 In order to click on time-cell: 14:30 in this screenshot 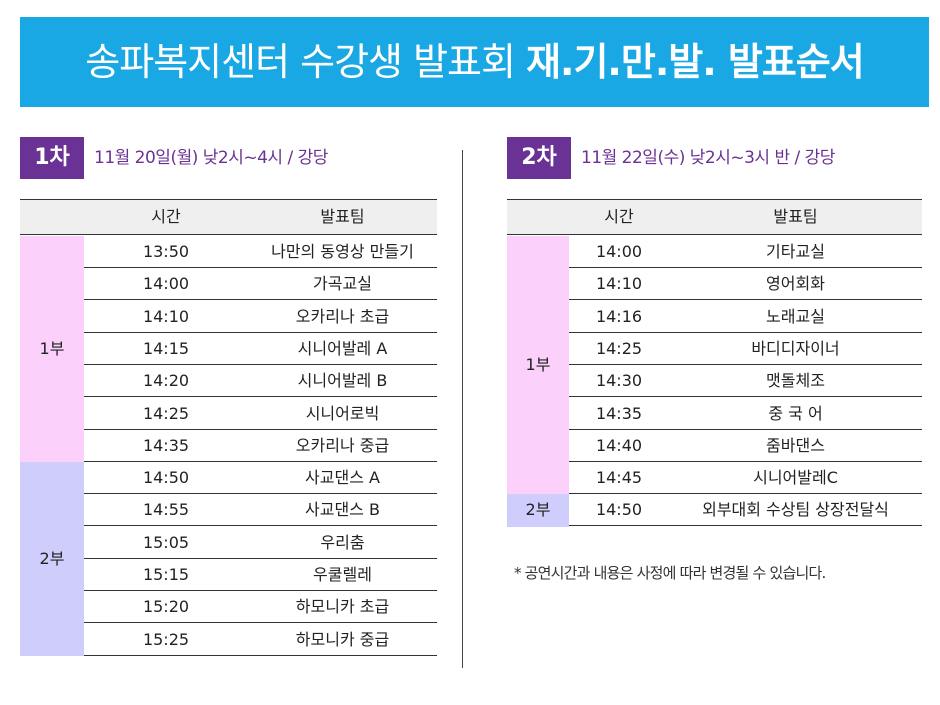, I will do `click(619, 381)`.